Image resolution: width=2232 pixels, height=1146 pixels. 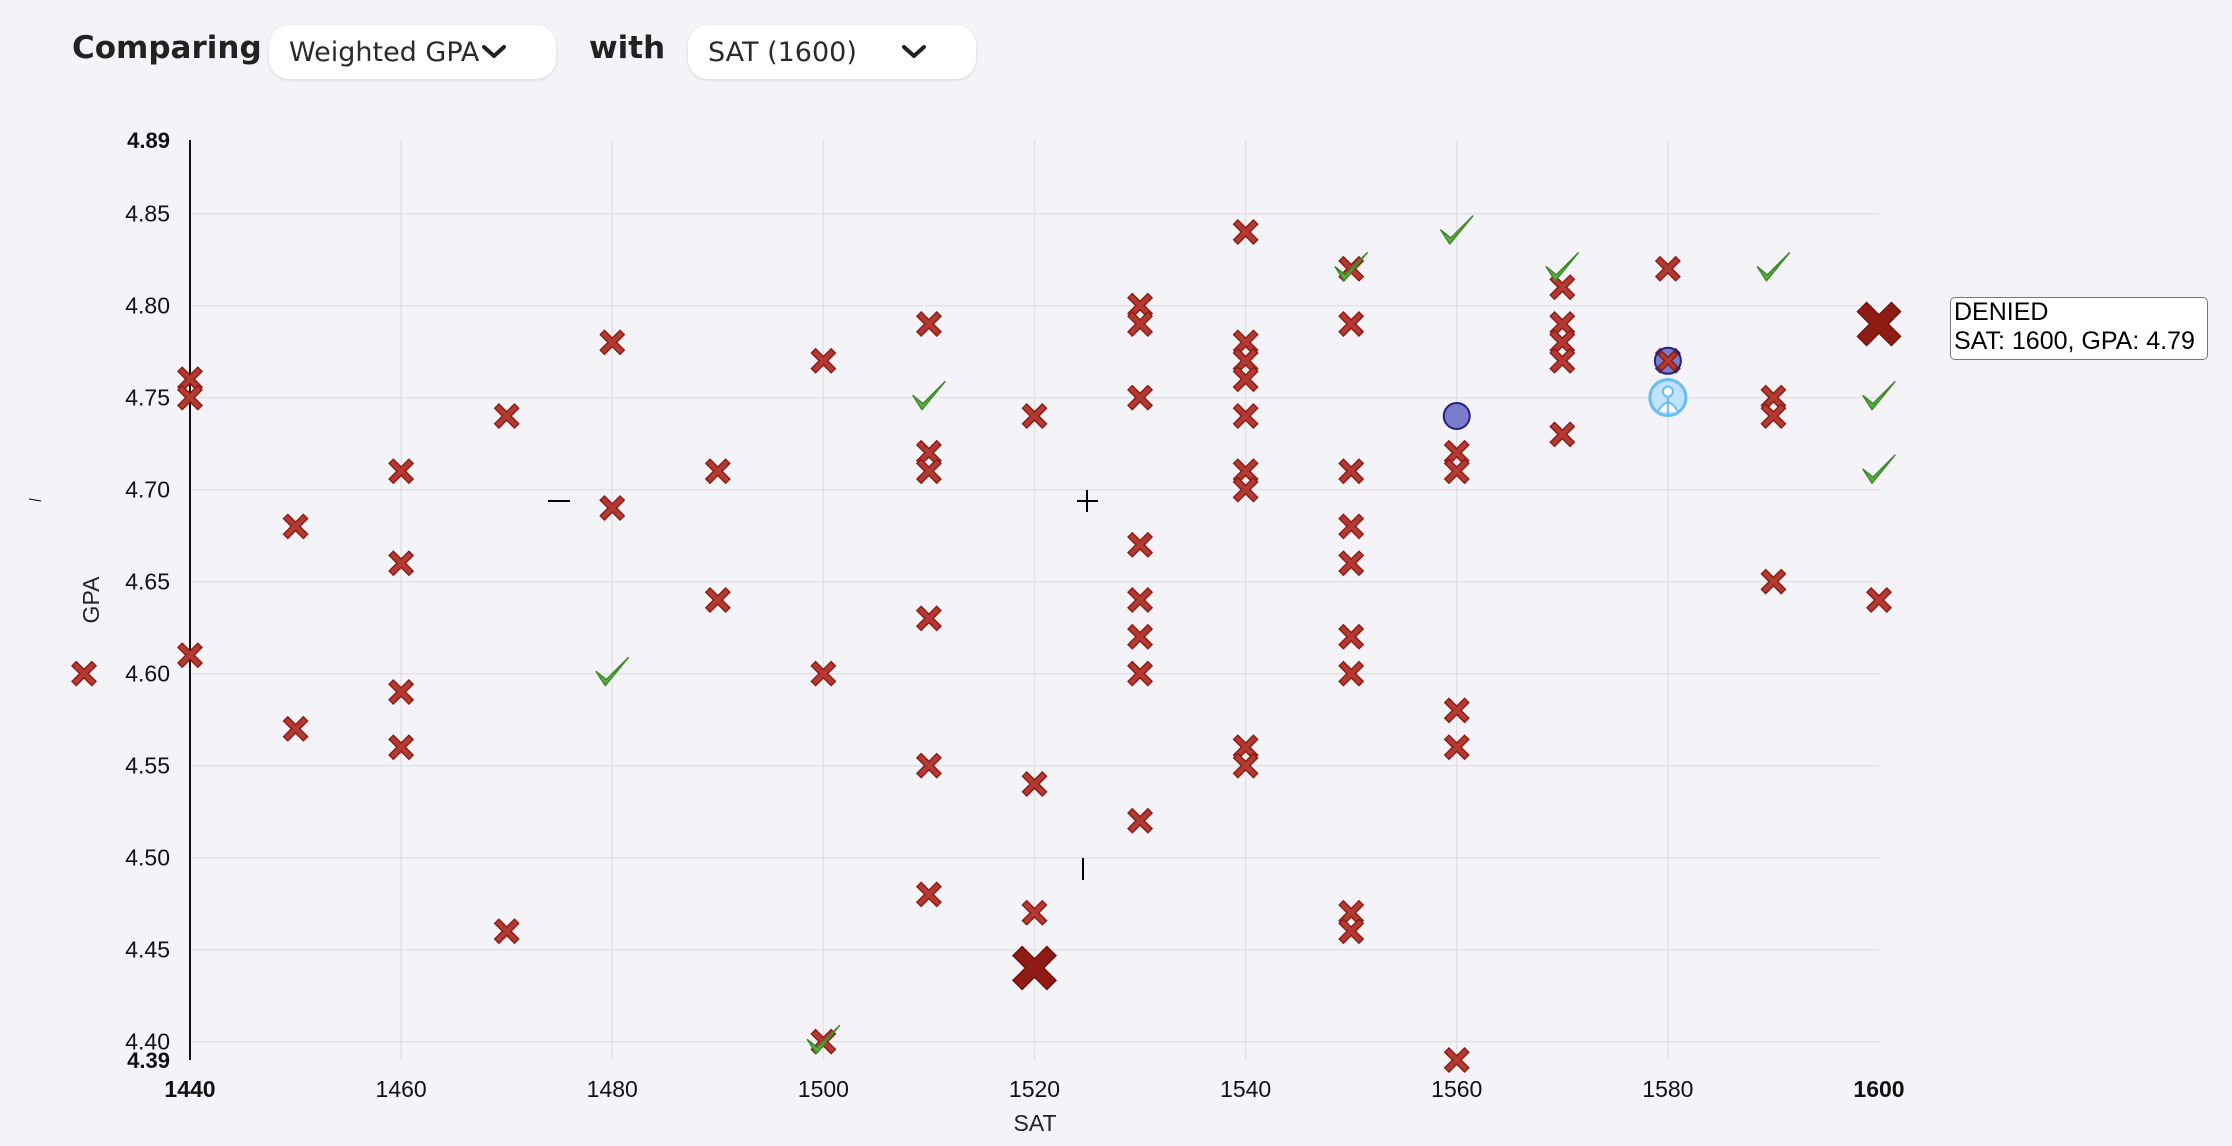 I want to click on test-select: SAT (1600), so click(x=832, y=52).